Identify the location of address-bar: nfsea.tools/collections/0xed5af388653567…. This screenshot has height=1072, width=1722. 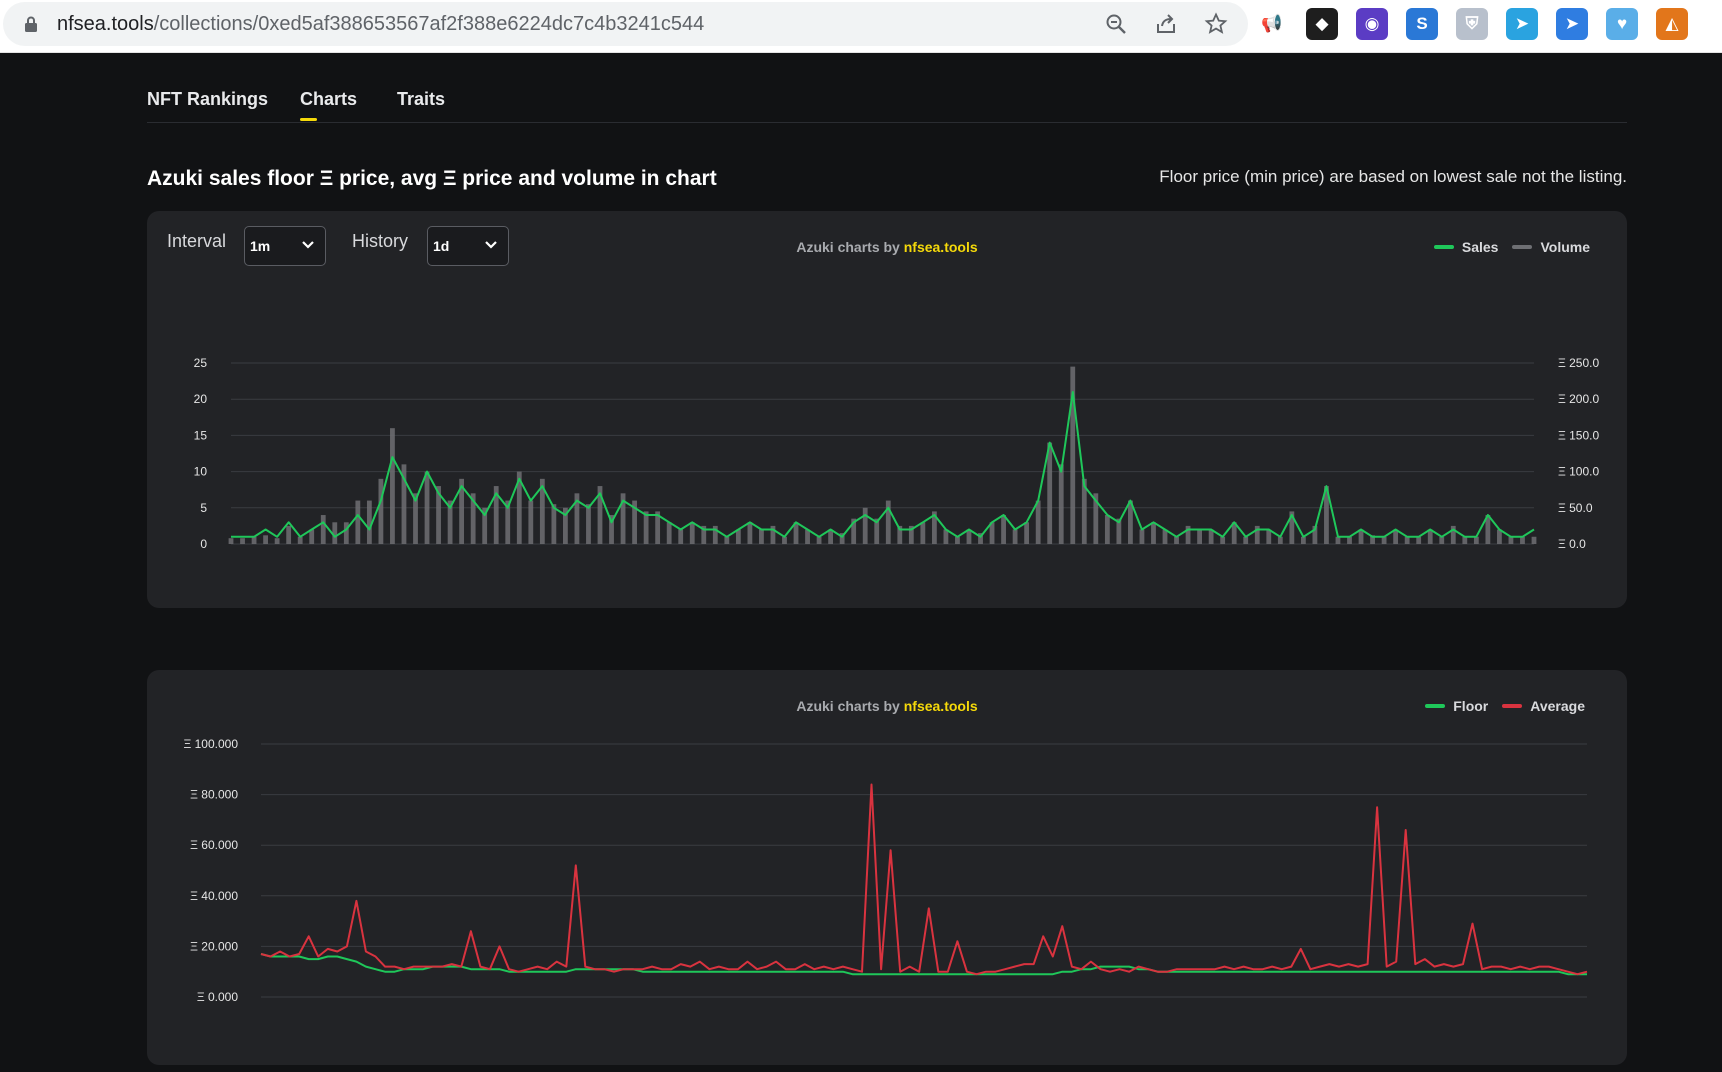
(625, 24).